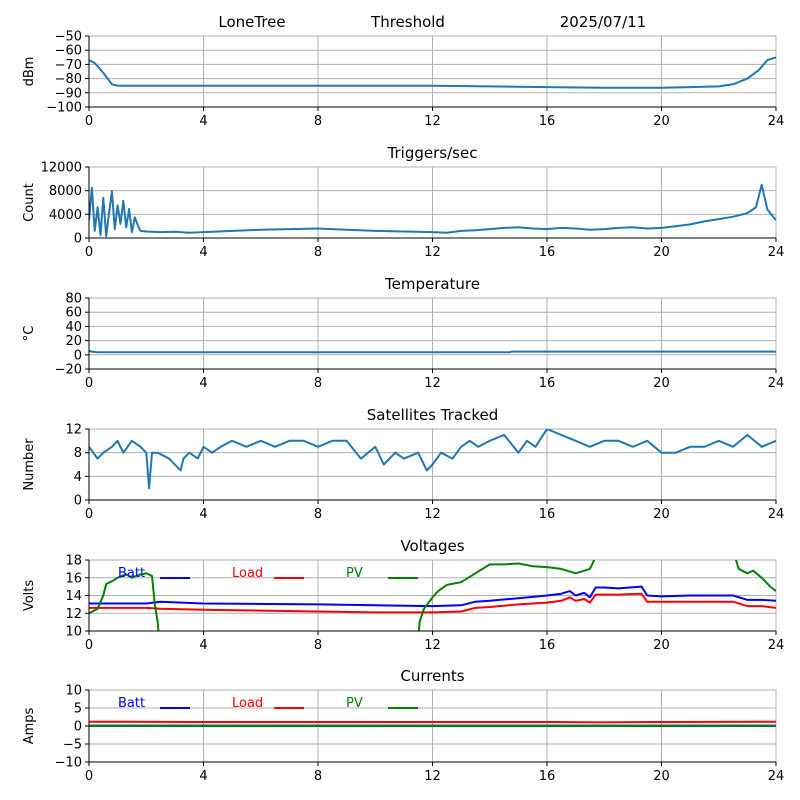 Image resolution: width=800 pixels, height=800 pixels. What do you see at coordinates (432, 546) in the screenshot?
I see `panel-title: Voltages` at bounding box center [432, 546].